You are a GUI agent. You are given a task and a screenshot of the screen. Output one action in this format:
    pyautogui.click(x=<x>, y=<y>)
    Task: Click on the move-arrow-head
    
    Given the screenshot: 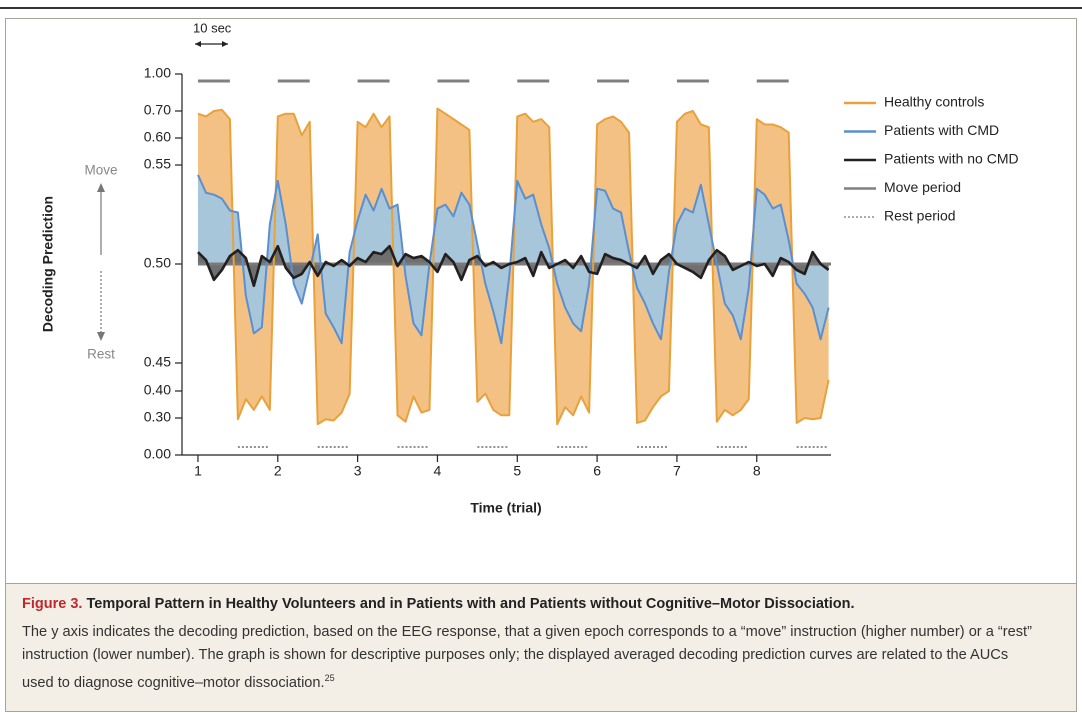 What is the action you would take?
    pyautogui.click(x=101, y=187)
    